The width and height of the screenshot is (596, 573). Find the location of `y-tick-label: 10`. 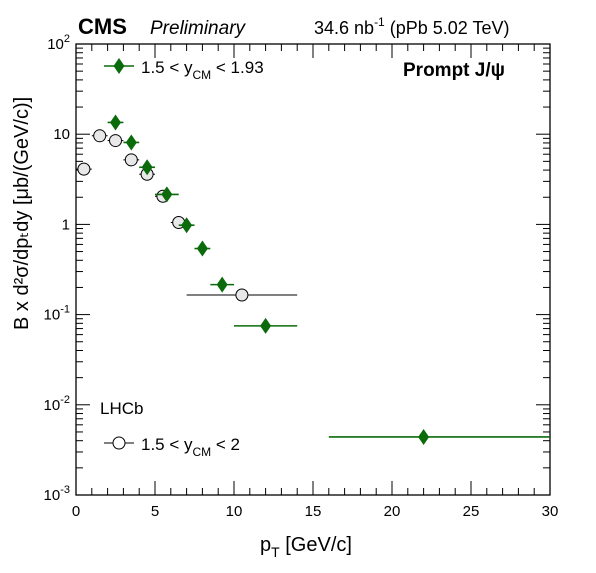

y-tick-label: 10 is located at coordinates (61, 134).